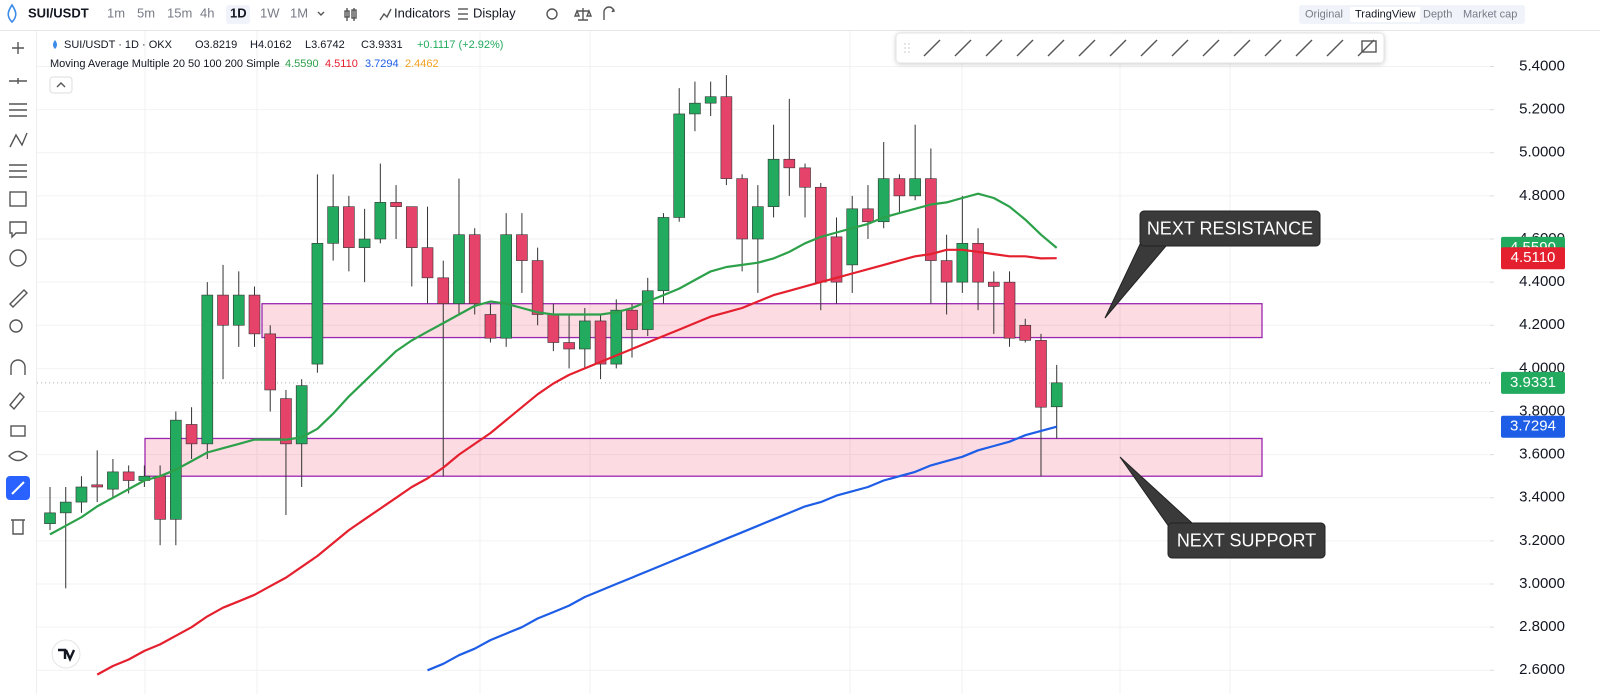 The image size is (1600, 694). I want to click on link-icon, so click(18, 488).